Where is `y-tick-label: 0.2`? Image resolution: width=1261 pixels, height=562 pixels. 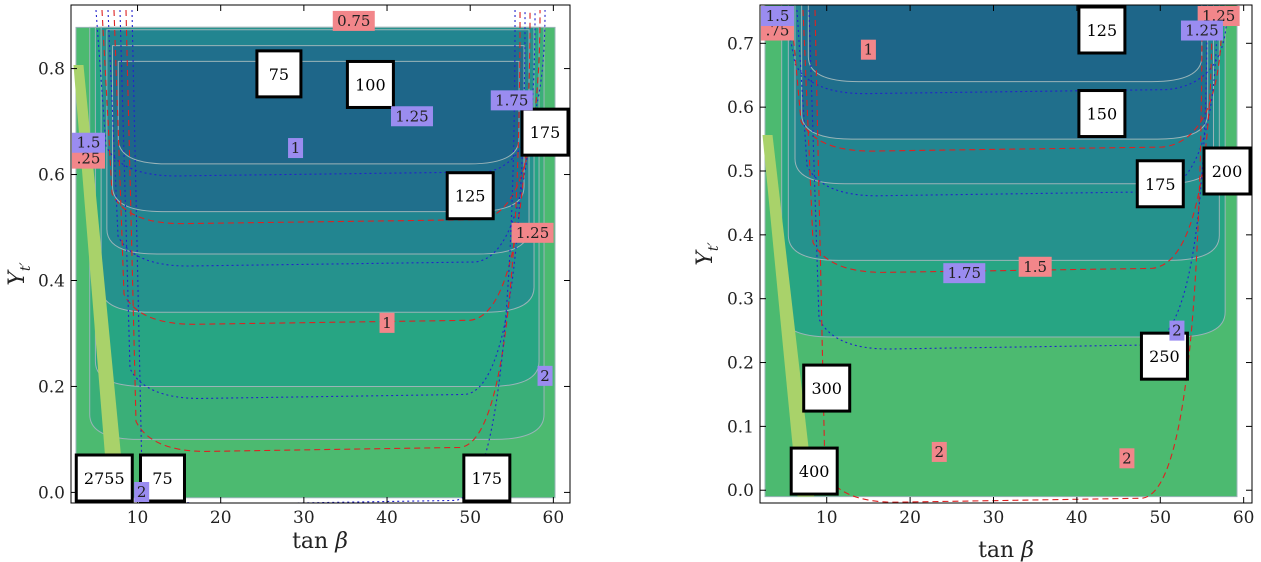 y-tick-label: 0.2 is located at coordinates (740, 364).